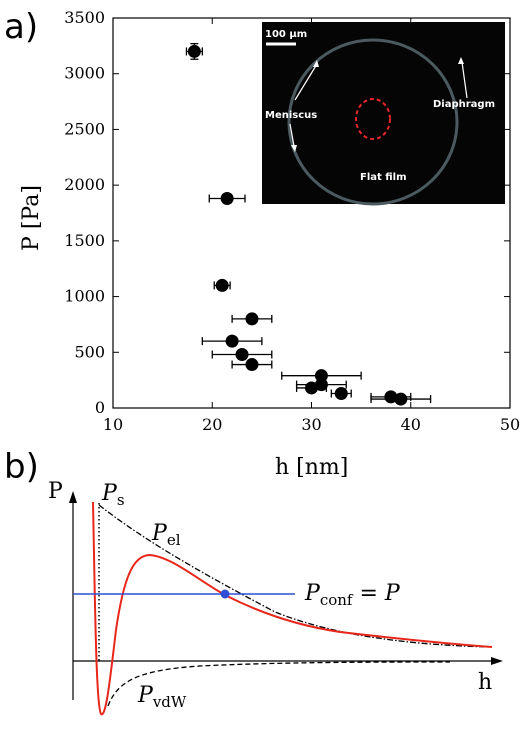  I want to click on y-tick-label: 0, so click(100, 407).